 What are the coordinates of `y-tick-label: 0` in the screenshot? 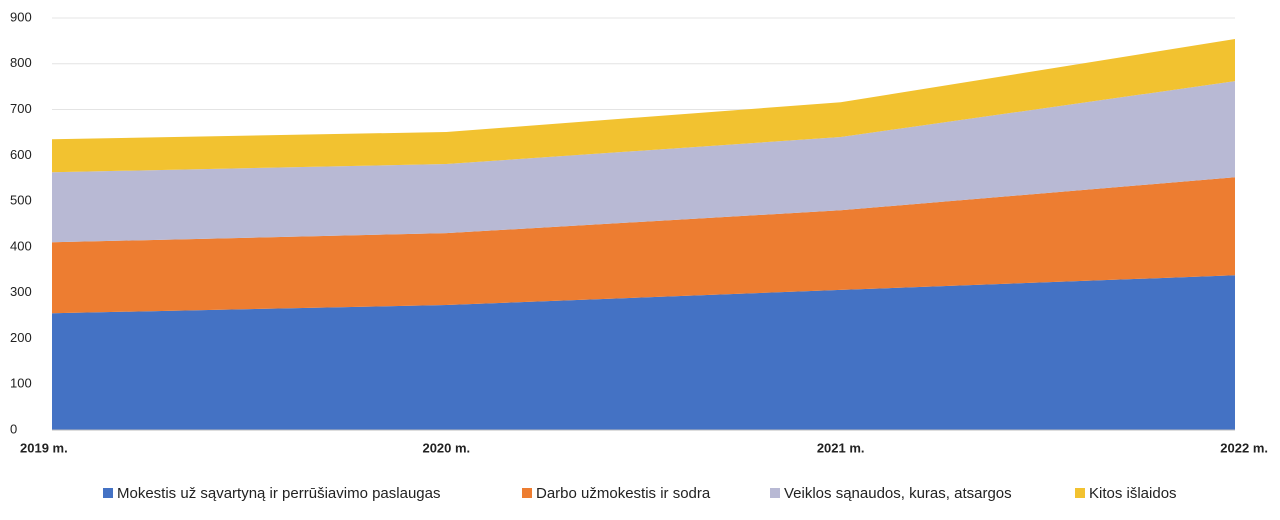 It's located at (13, 428).